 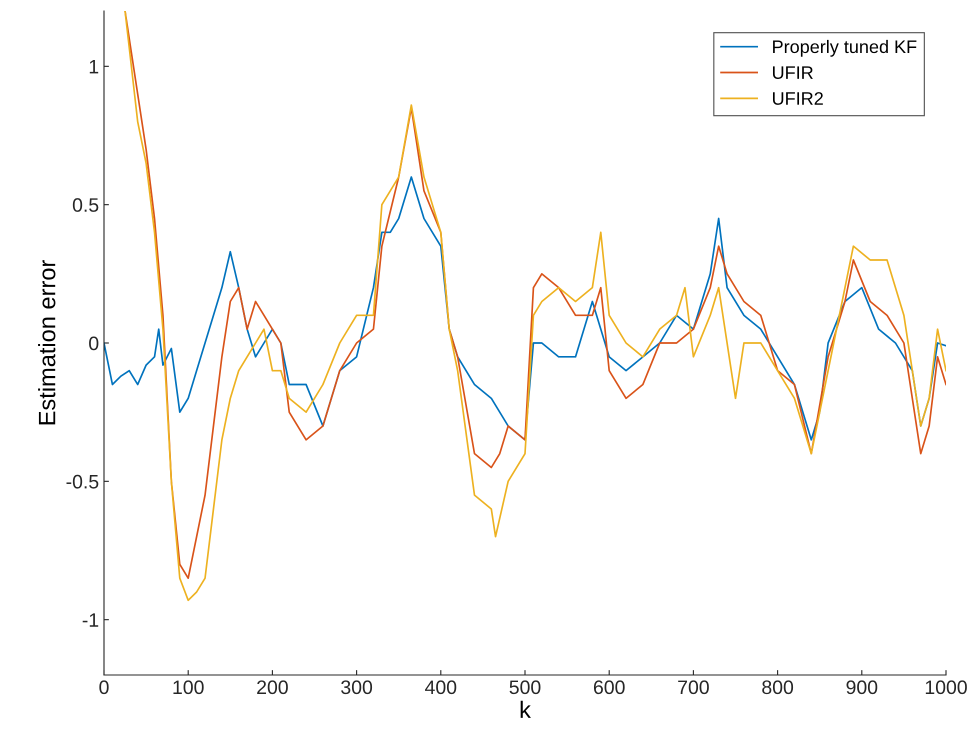 What do you see at coordinates (104, 687) in the screenshot?
I see `x-tick-label: 0` at bounding box center [104, 687].